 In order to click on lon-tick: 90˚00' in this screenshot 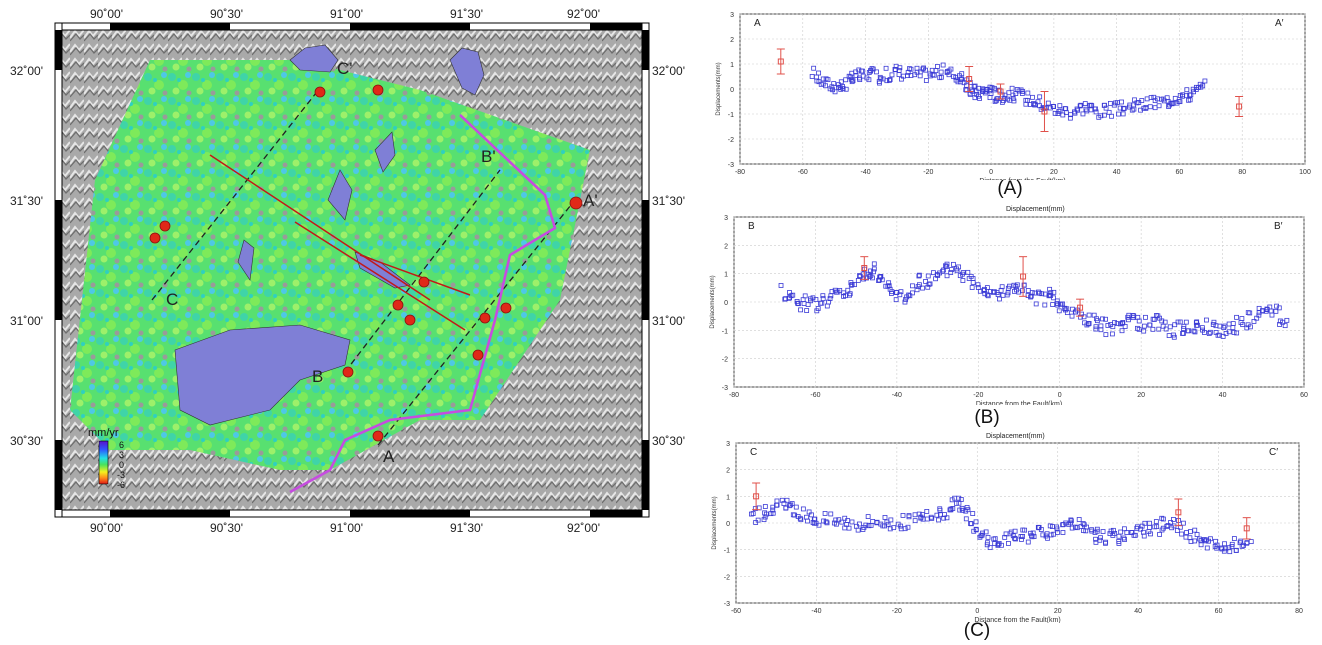, I will do `click(106, 14)`.